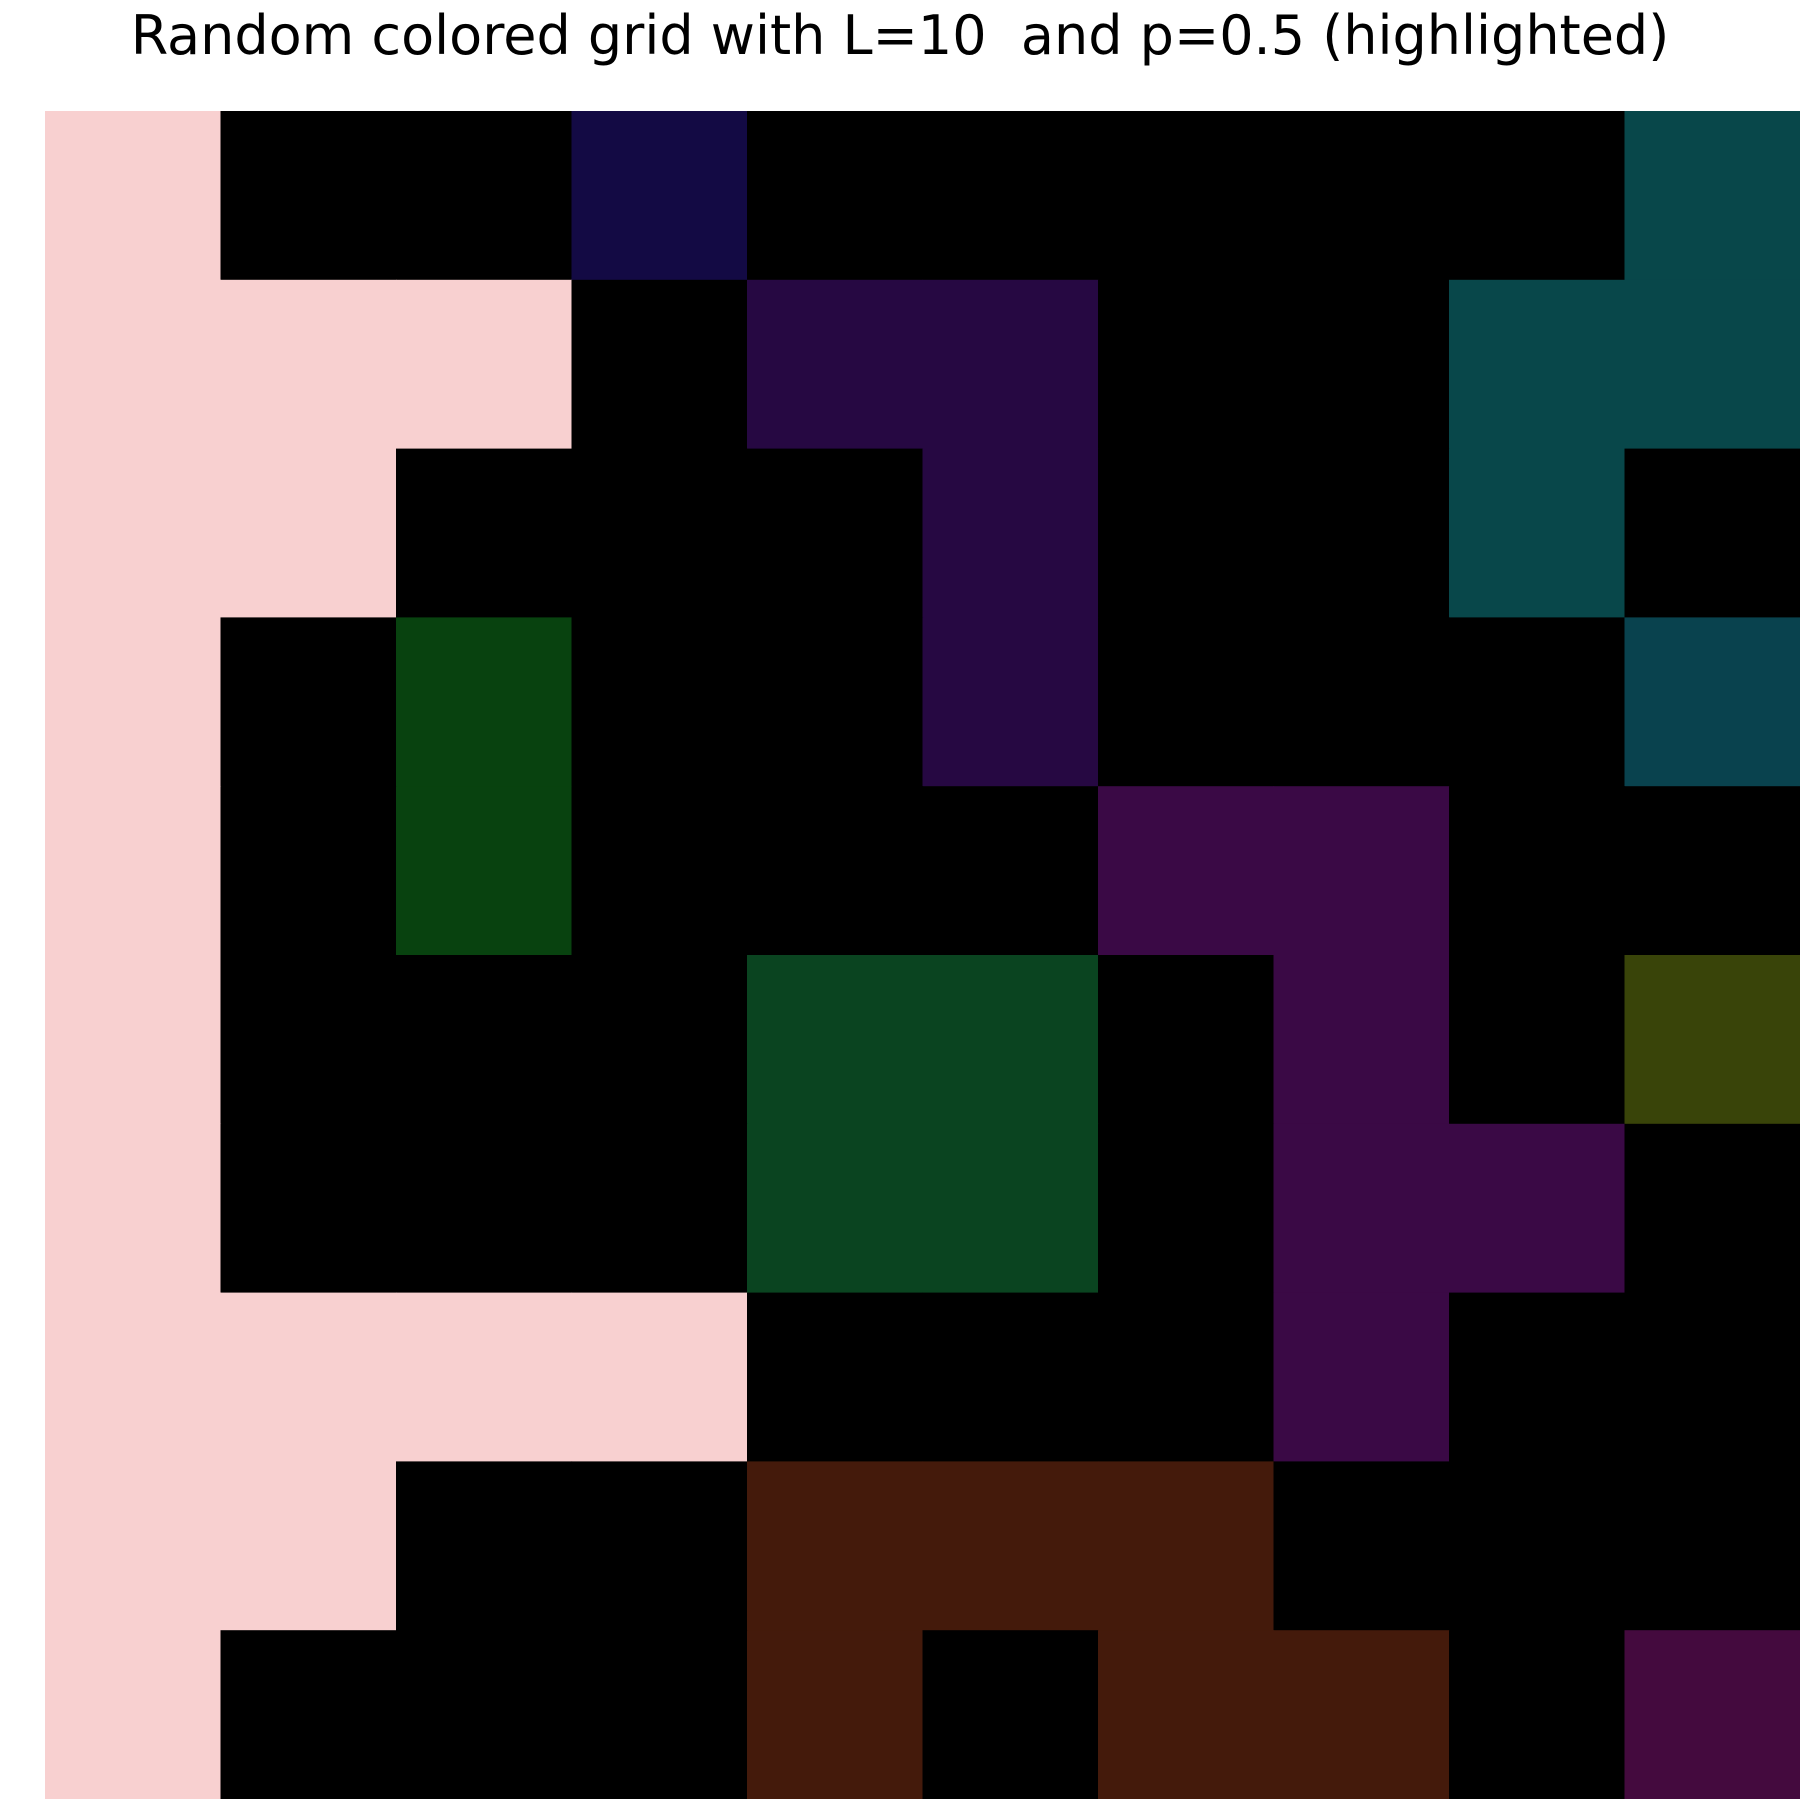 This screenshot has height=1800, width=1800. What do you see at coordinates (1537, 702) in the screenshot?
I see `grid-cell-r3-c8` at bounding box center [1537, 702].